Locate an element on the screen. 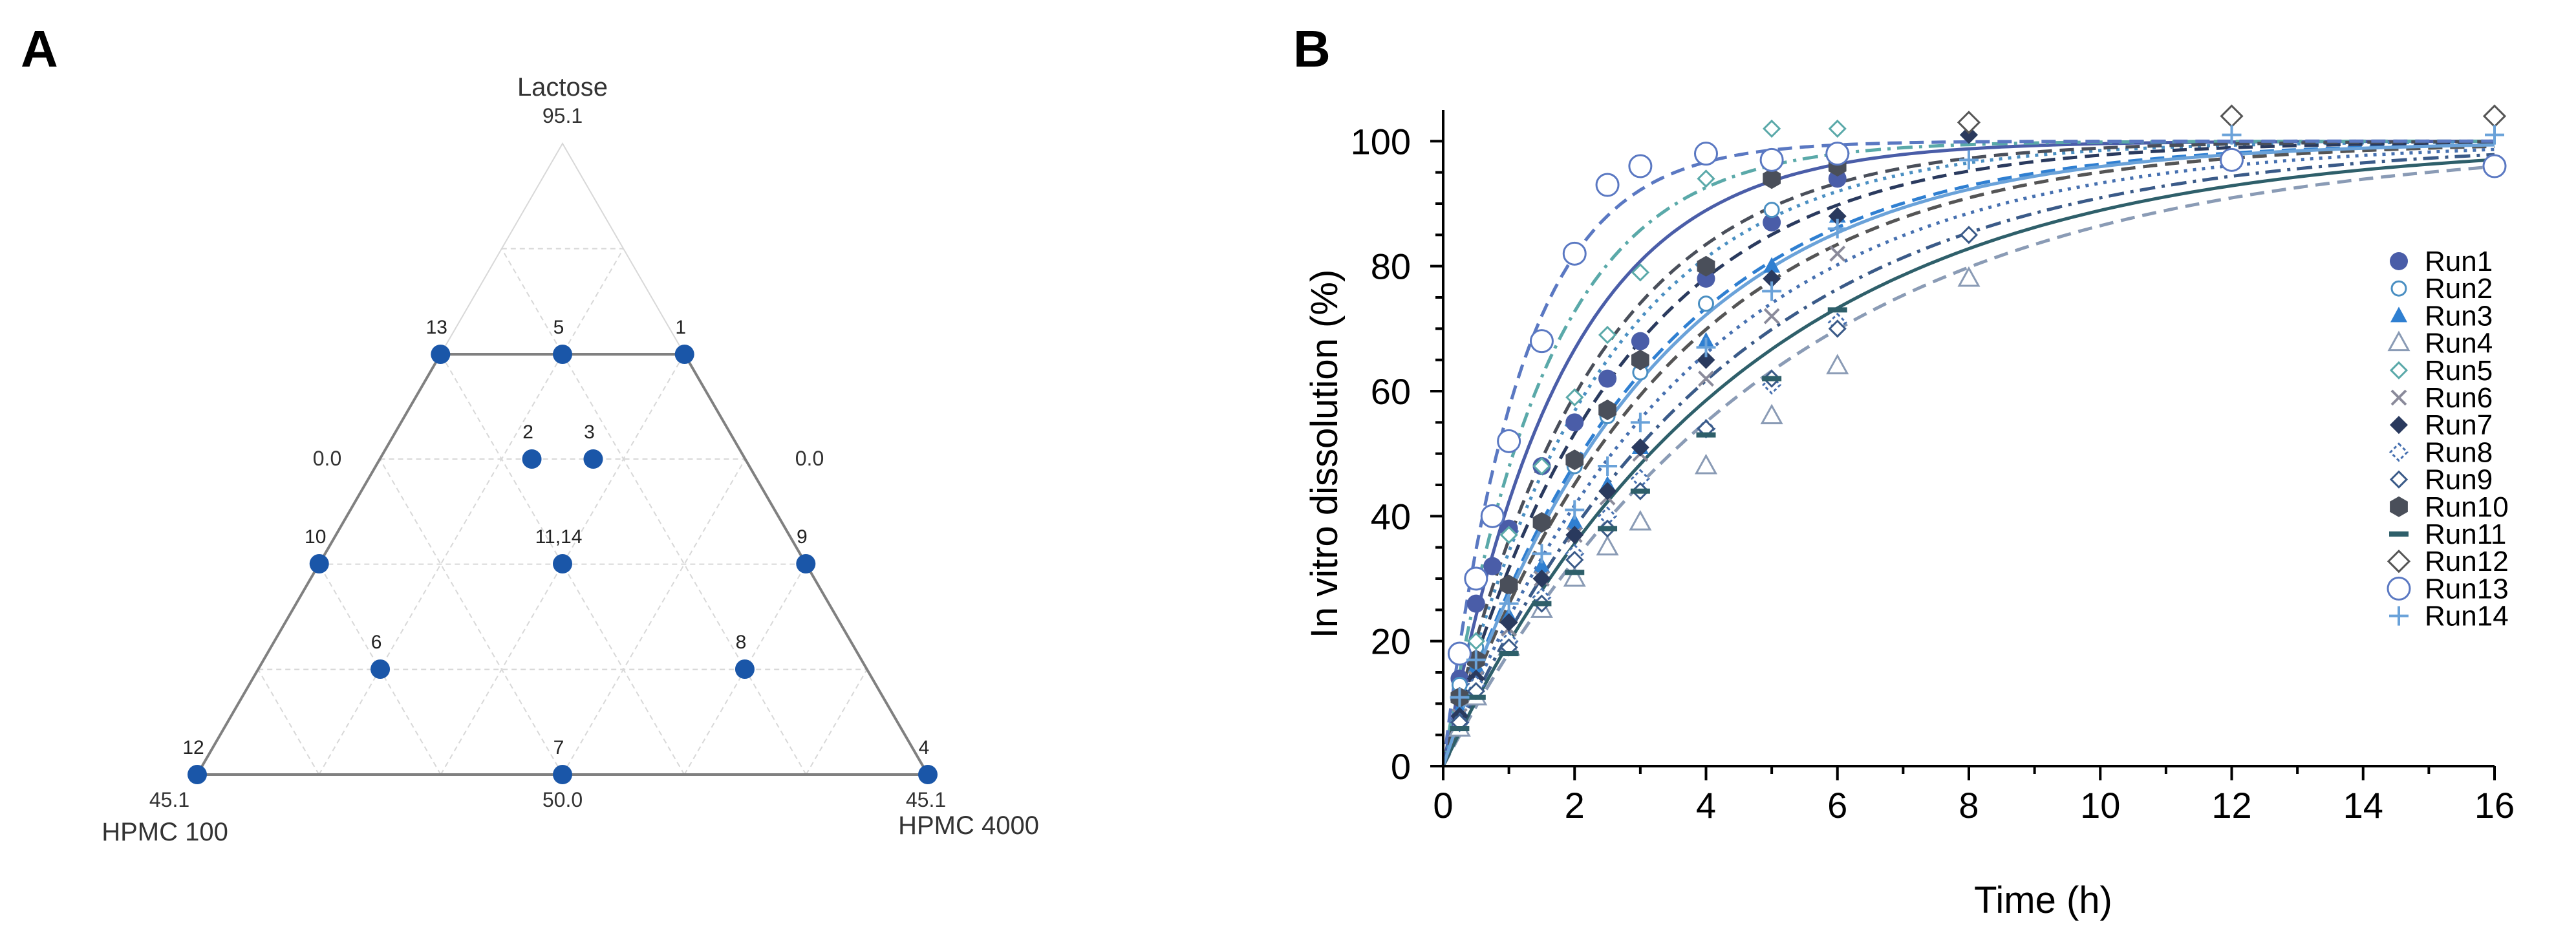 The width and height of the screenshot is (2576, 931). y-tick-label: 100 is located at coordinates (1381, 142).